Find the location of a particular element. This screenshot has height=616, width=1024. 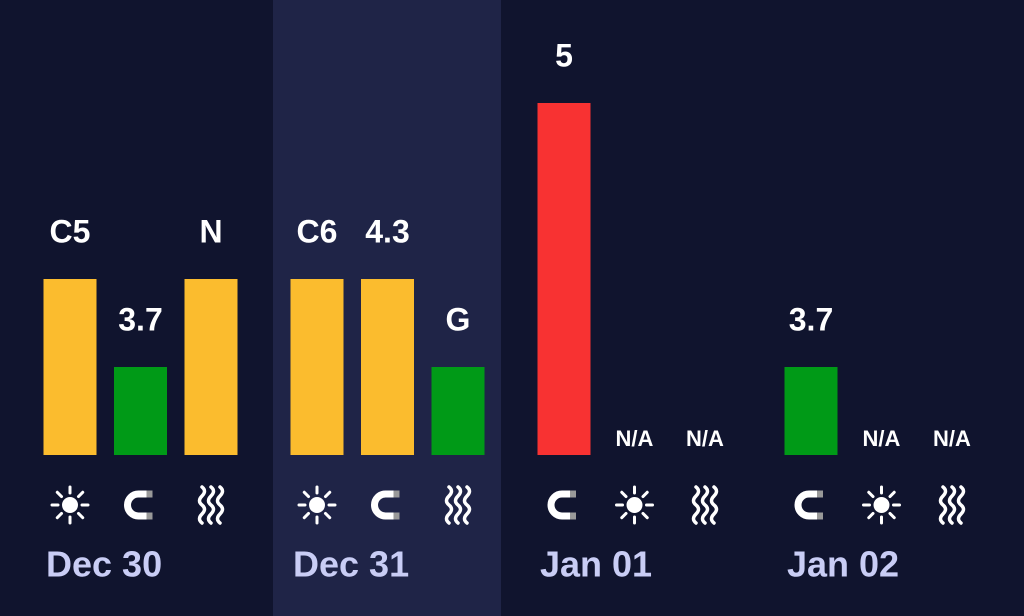

day-date: Jan 01 is located at coordinates (596, 564).